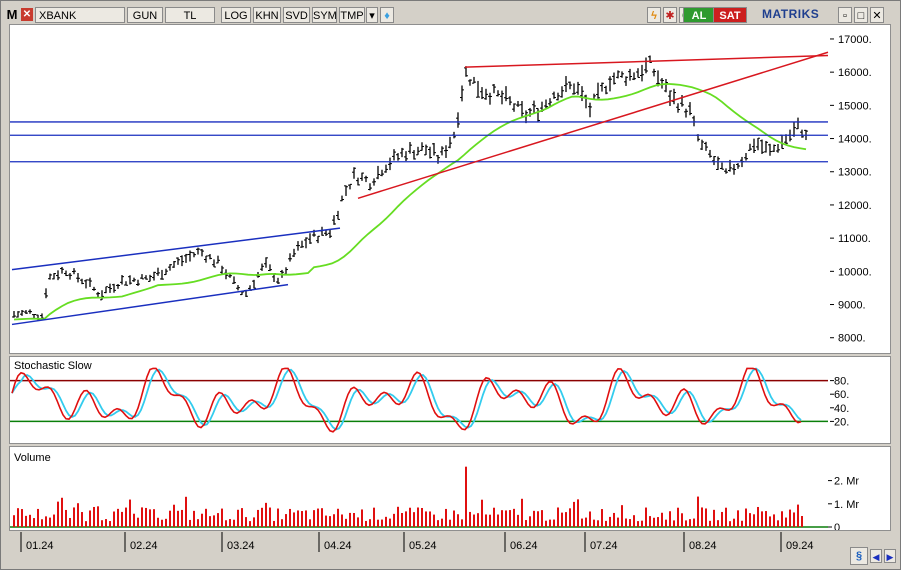 This screenshot has height=570, width=901. I want to click on scroll-left-icon: ◀, so click(876, 556).